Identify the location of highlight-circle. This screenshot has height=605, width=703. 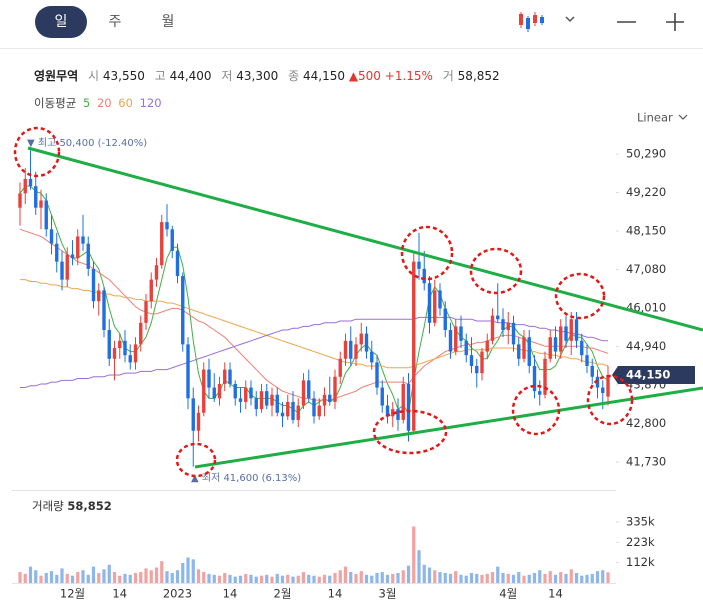
(196, 460).